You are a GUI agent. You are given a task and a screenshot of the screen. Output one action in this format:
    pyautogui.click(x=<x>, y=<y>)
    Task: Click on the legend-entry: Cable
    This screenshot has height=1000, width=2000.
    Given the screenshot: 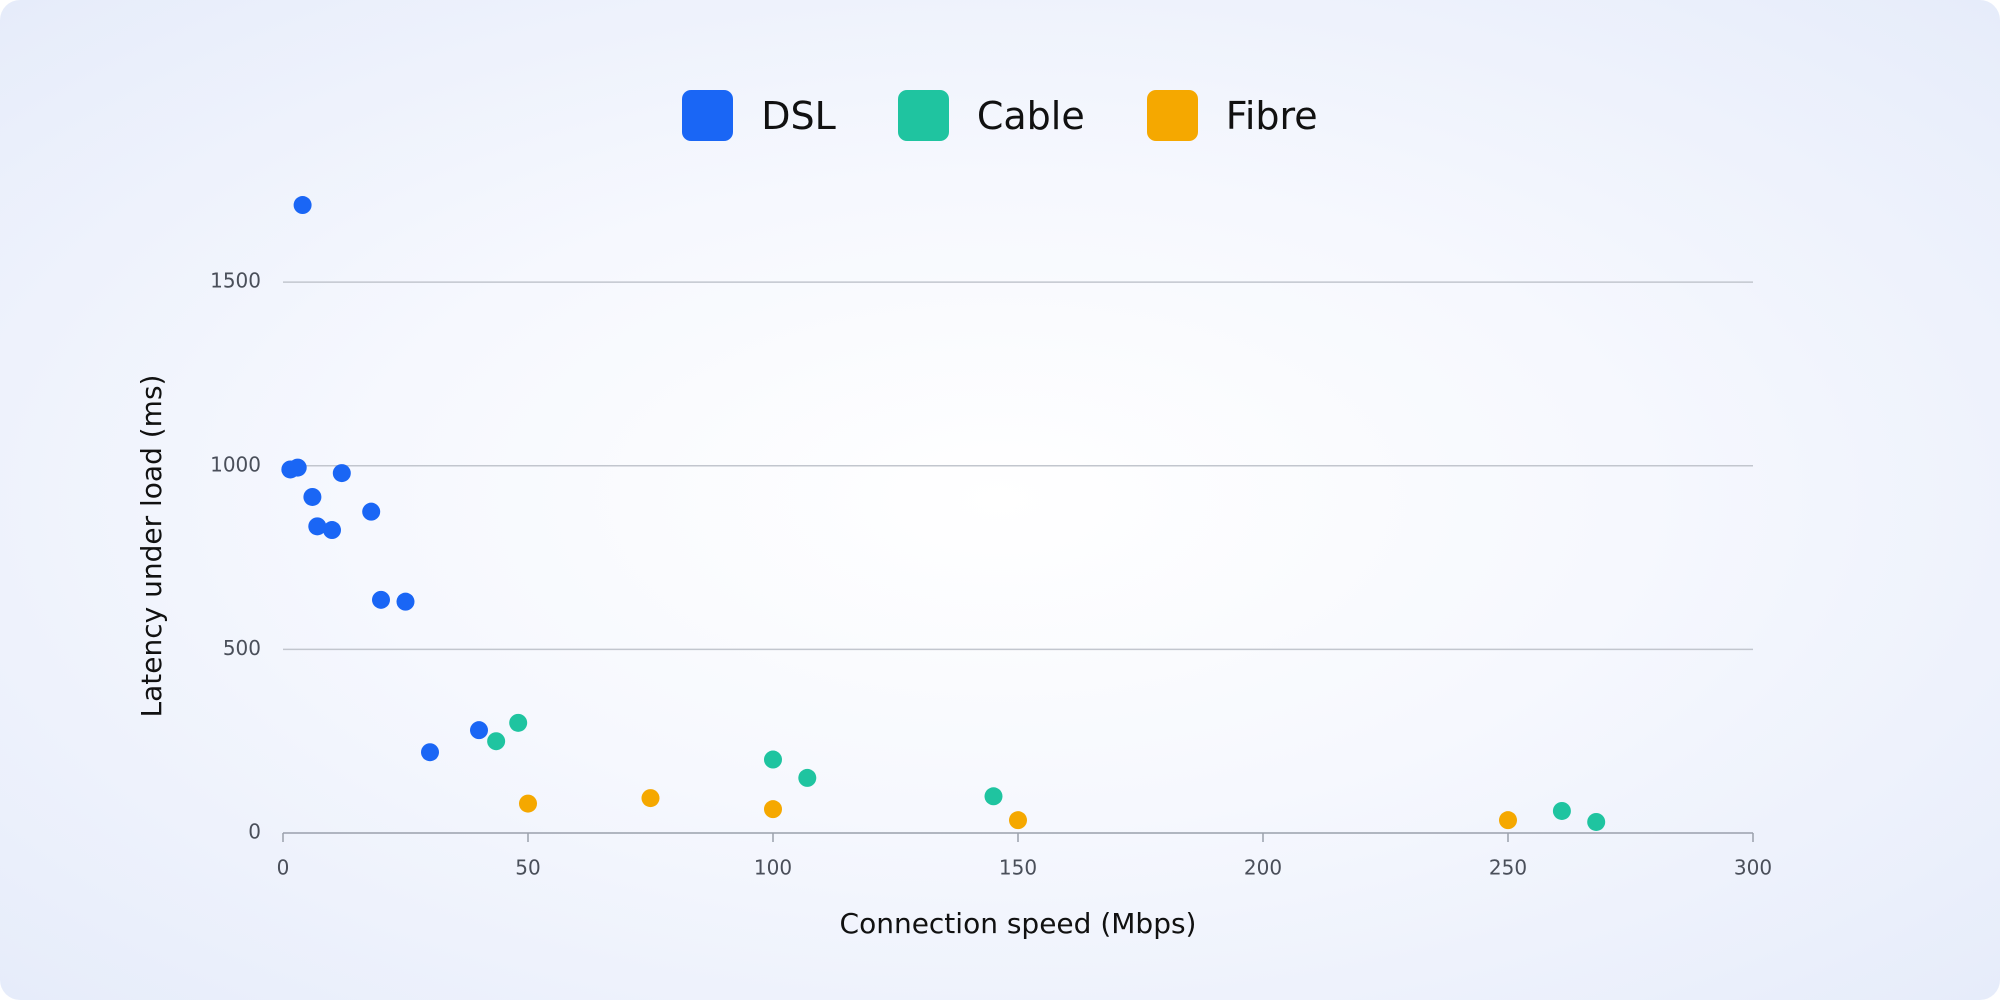 What is the action you would take?
    pyautogui.click(x=991, y=115)
    